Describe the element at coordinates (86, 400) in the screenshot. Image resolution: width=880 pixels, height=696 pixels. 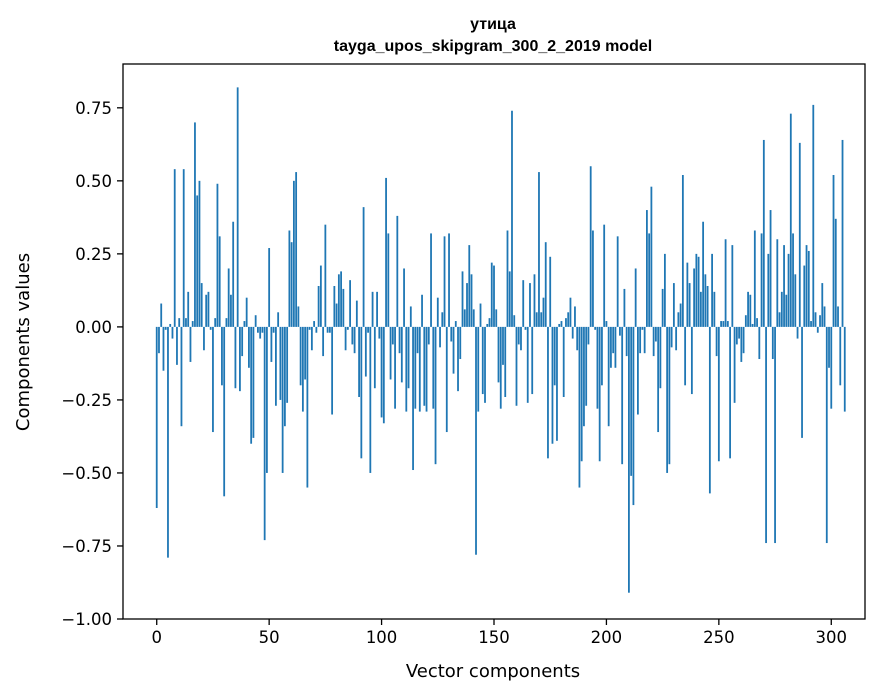
I see `y-tick-label: −0.25` at that location.